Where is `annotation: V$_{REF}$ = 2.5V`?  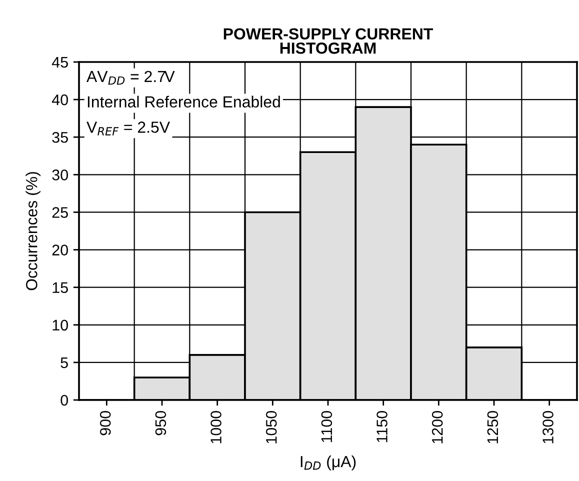 annotation: V$_{REF}$ = 2.5V is located at coordinates (128, 129).